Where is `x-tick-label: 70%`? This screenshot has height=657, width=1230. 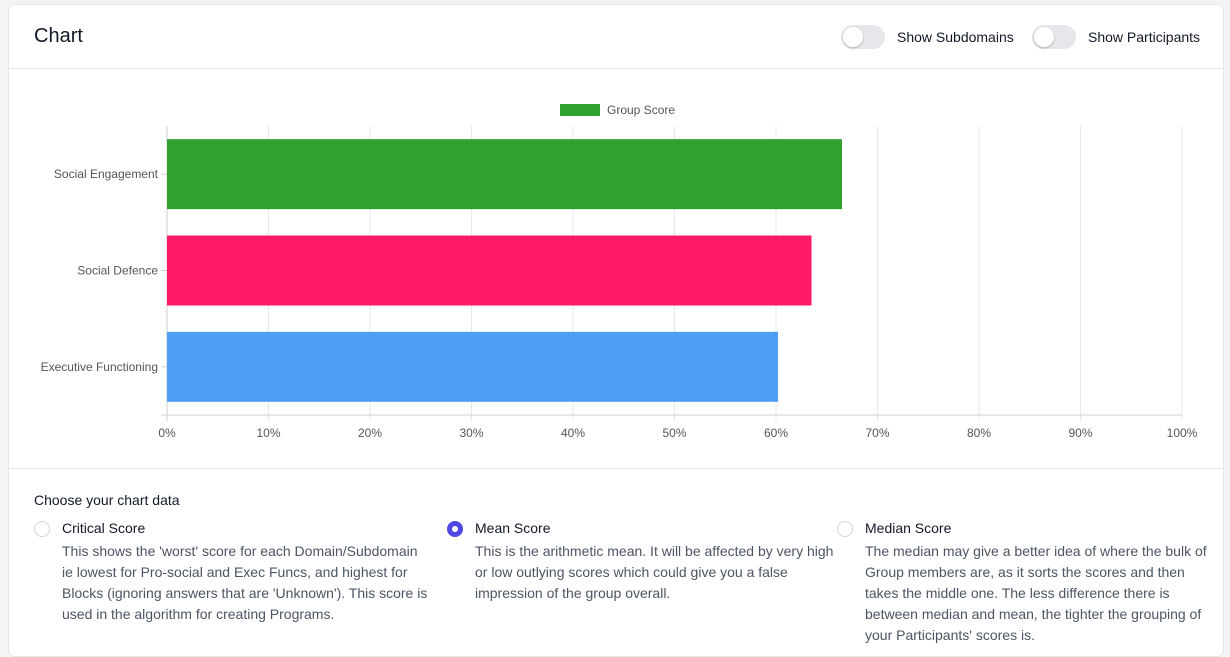 x-tick-label: 70% is located at coordinates (877, 433).